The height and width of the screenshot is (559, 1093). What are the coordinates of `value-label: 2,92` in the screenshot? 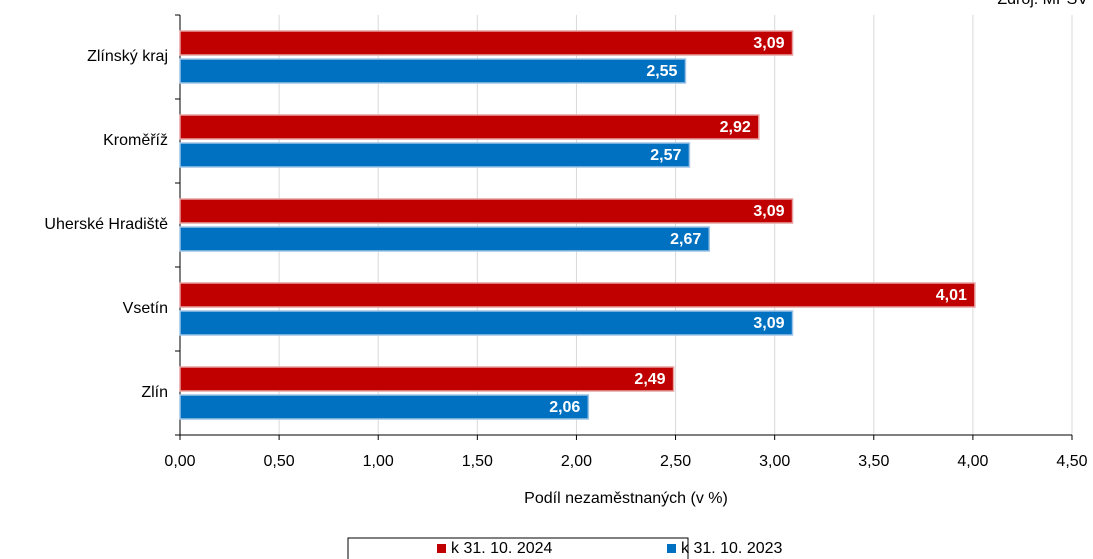 It's located at (735, 127).